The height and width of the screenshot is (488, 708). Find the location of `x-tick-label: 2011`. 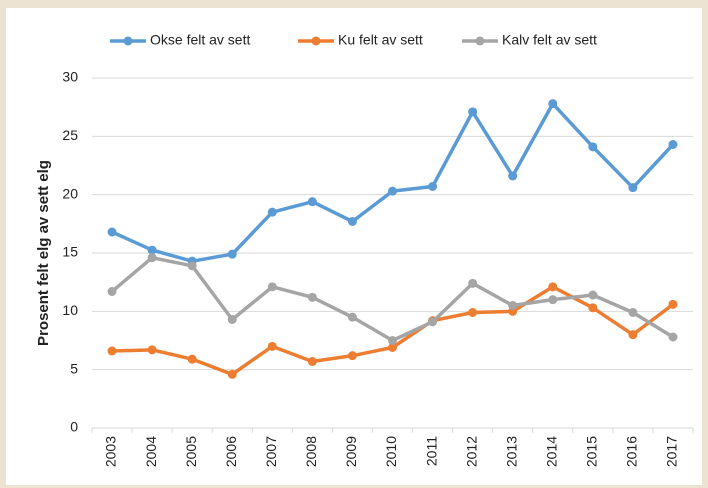

x-tick-label: 2011 is located at coordinates (431, 451).